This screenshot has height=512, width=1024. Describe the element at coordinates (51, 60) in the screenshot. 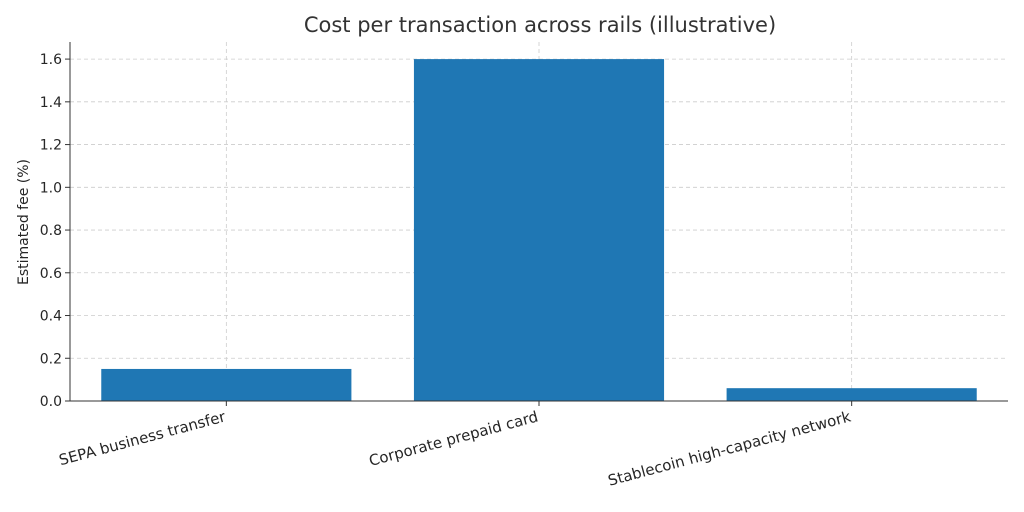

I see `y-tick-label: 1.6` at that location.